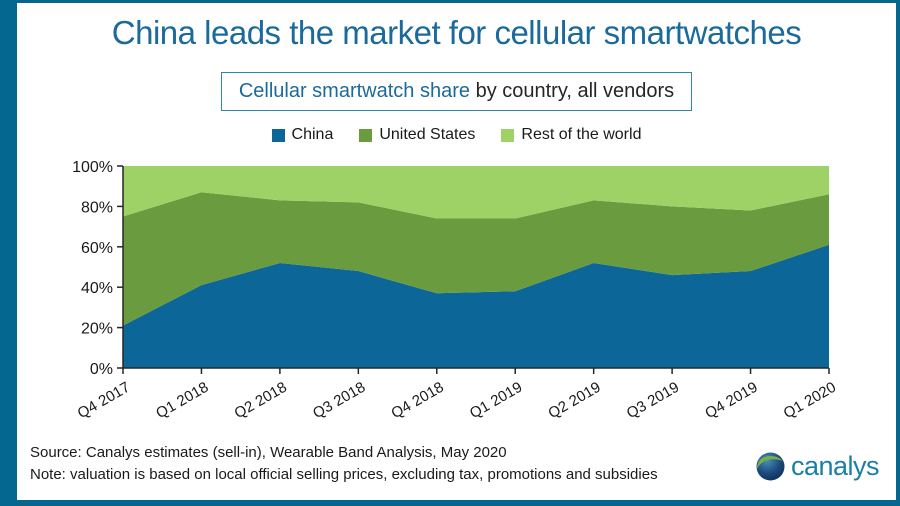 The width and height of the screenshot is (900, 506). I want to click on y-tick-label: 60%, so click(97, 248).